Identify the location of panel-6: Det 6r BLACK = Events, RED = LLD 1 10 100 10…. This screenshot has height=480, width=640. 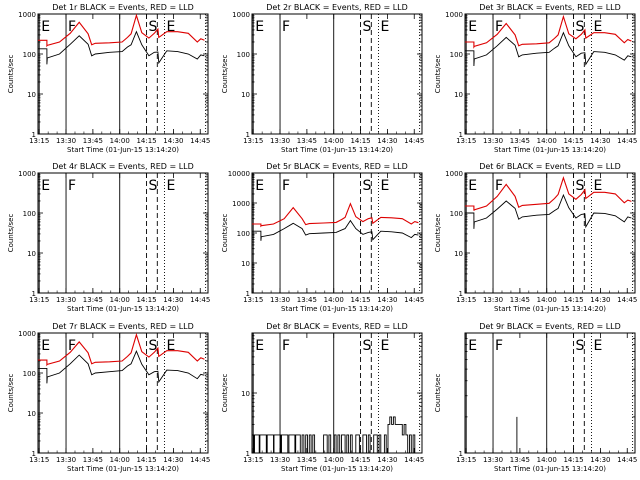
(535, 237).